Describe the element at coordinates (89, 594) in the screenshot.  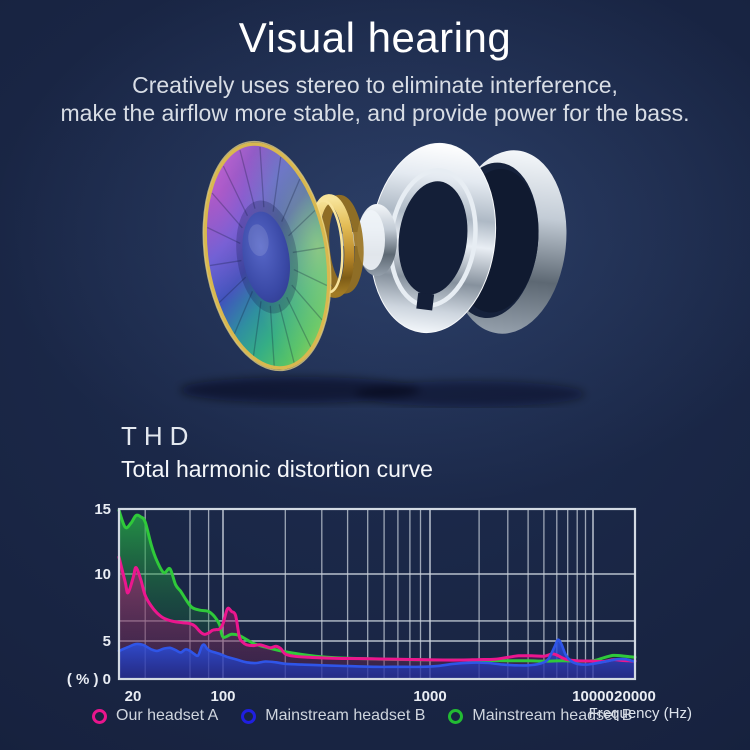
I see `y-tick-labels: 15 10 5 ( % ) 0` at that location.